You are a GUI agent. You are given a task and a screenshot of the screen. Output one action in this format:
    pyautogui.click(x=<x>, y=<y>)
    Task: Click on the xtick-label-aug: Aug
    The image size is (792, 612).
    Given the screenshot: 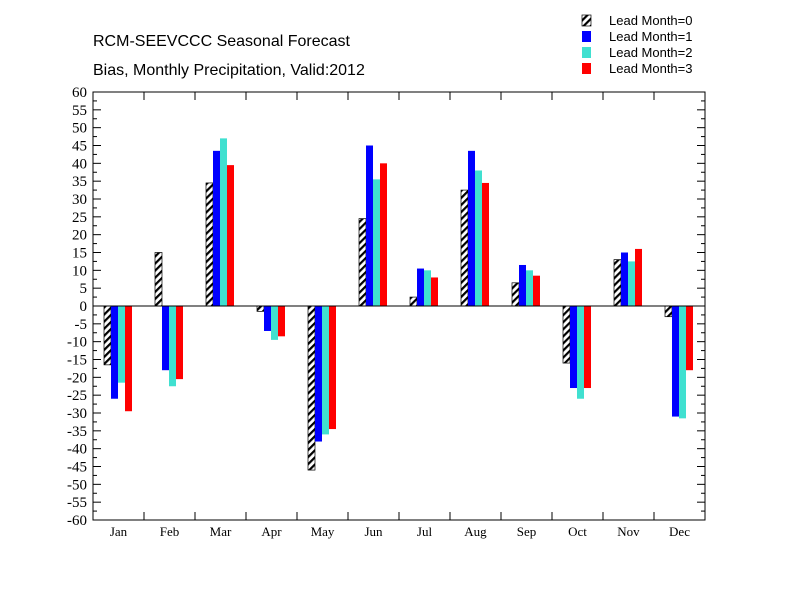 What is the action you would take?
    pyautogui.click(x=475, y=531)
    